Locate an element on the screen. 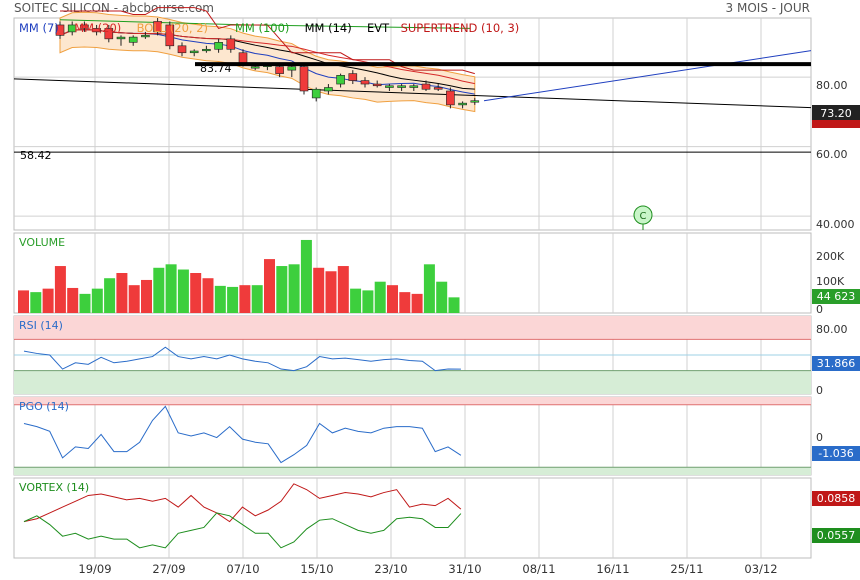 This screenshot has height=580, width=860. vortex-title: VORTEX (14) is located at coordinates (54, 487).